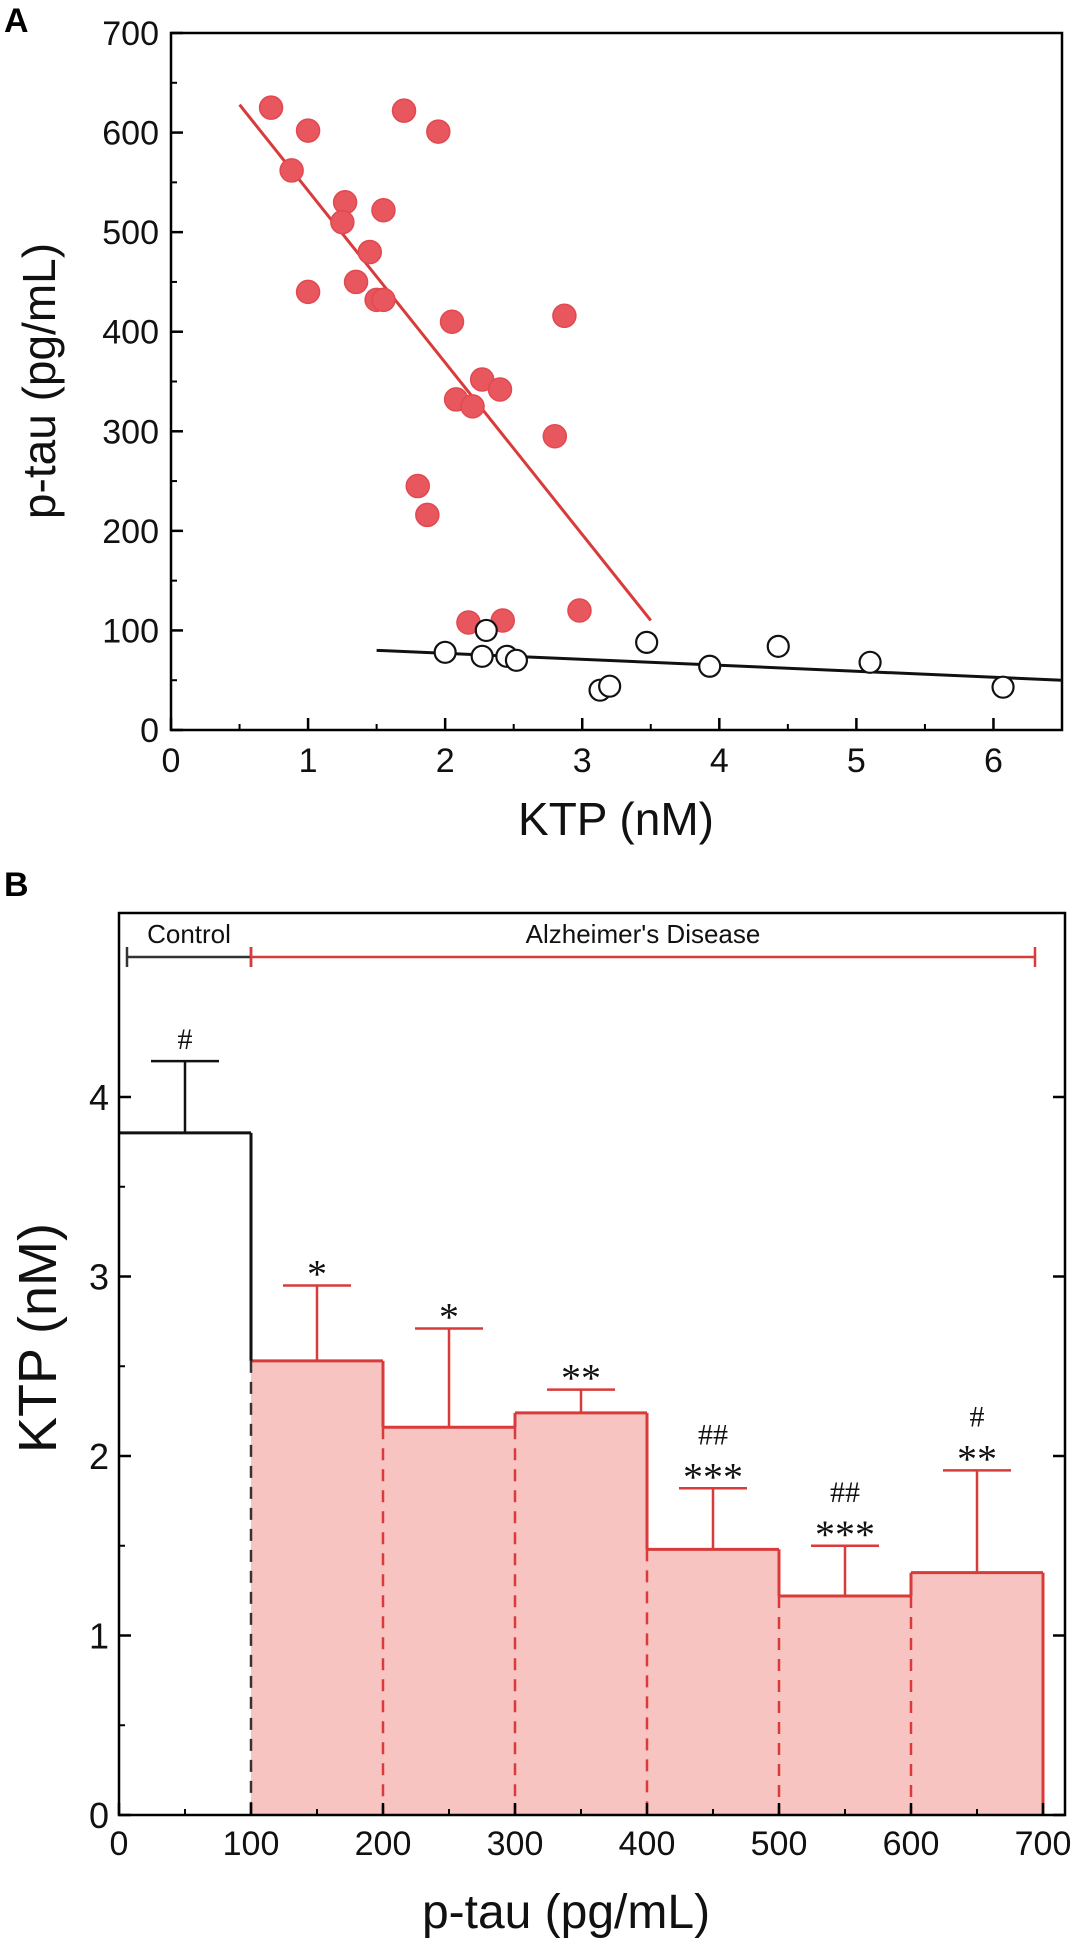 The image size is (1083, 1940). I want to click on b-x-tick-label: 100, so click(251, 1844).